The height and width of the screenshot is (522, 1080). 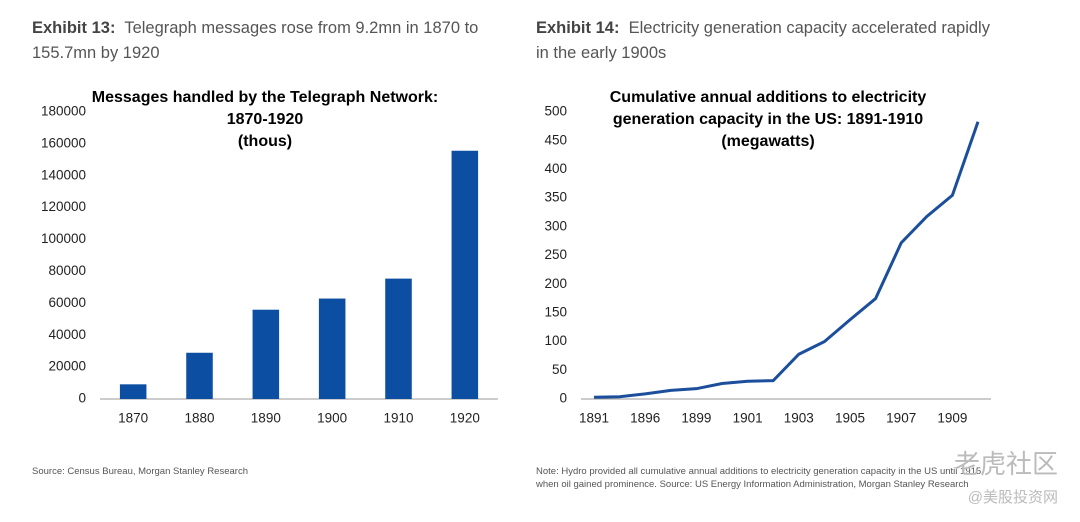 What do you see at coordinates (63, 238) in the screenshot?
I see `y-tick-label: 100000` at bounding box center [63, 238].